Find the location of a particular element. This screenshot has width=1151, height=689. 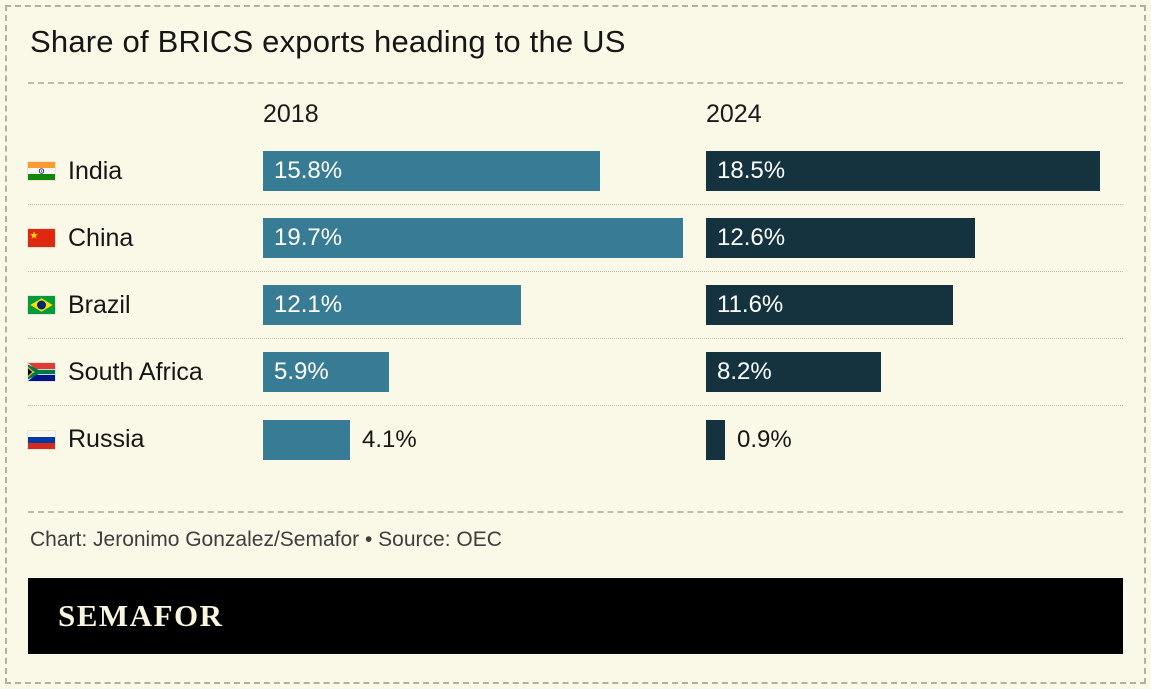

semafor-wordmark: SEMAFOR is located at coordinates (141, 615).